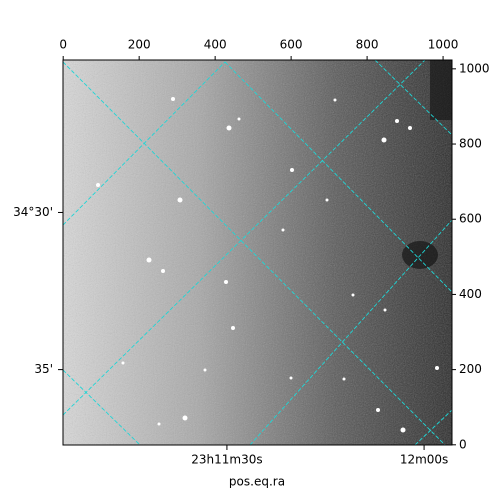  What do you see at coordinates (139, 45) in the screenshot?
I see `x-tick-label: 200` at bounding box center [139, 45].